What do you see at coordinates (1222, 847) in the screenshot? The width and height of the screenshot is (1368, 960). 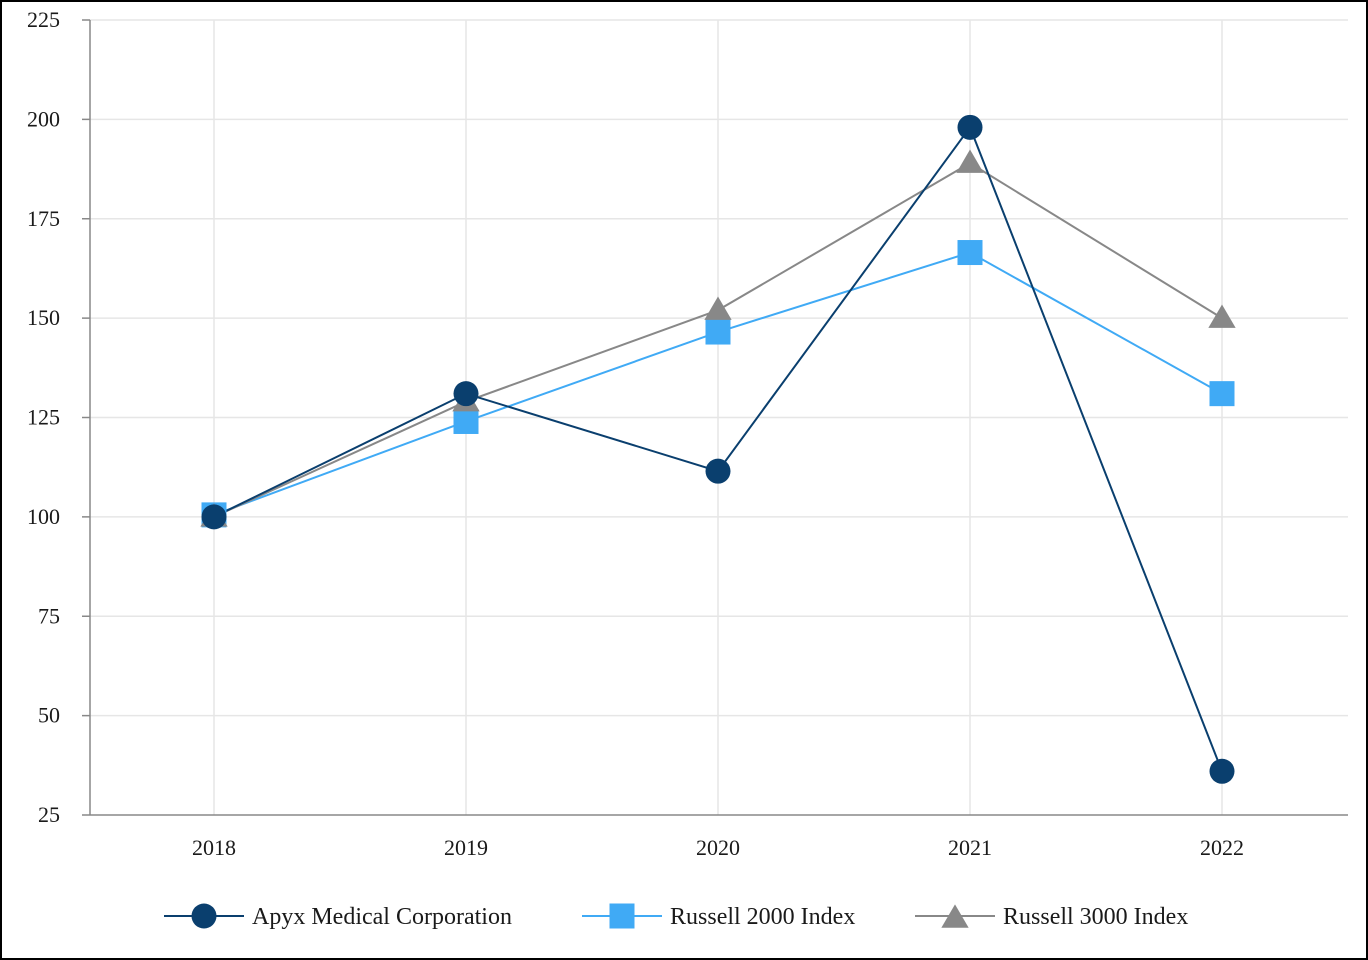 I see `x-tick-label: 2022` at bounding box center [1222, 847].